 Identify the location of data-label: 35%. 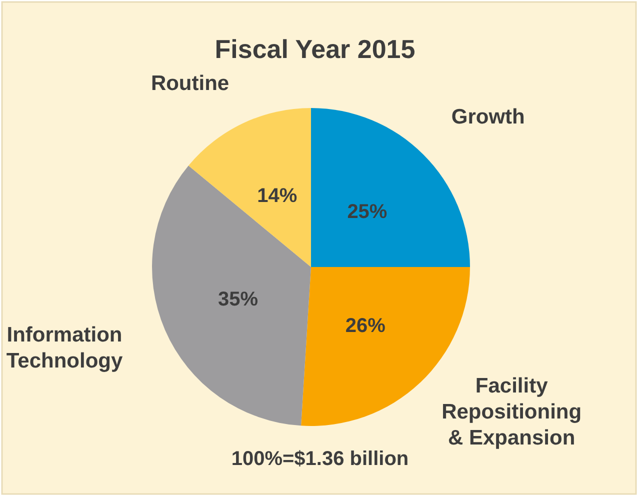
(238, 299).